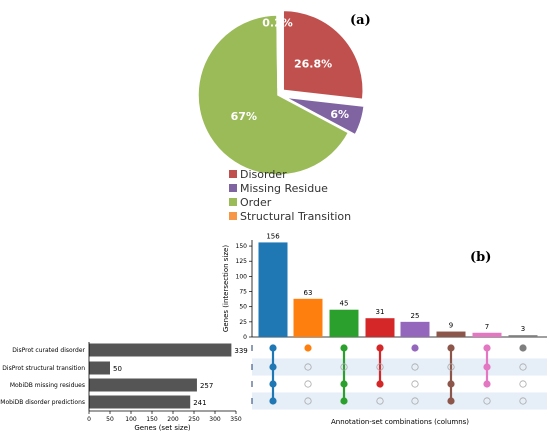  What do you see at coordinates (244, 116) in the screenshot?
I see `pie-label-order: 67%` at bounding box center [244, 116].